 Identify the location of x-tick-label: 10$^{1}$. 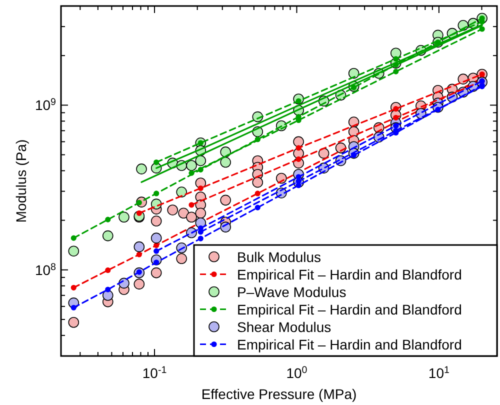
(439, 372).